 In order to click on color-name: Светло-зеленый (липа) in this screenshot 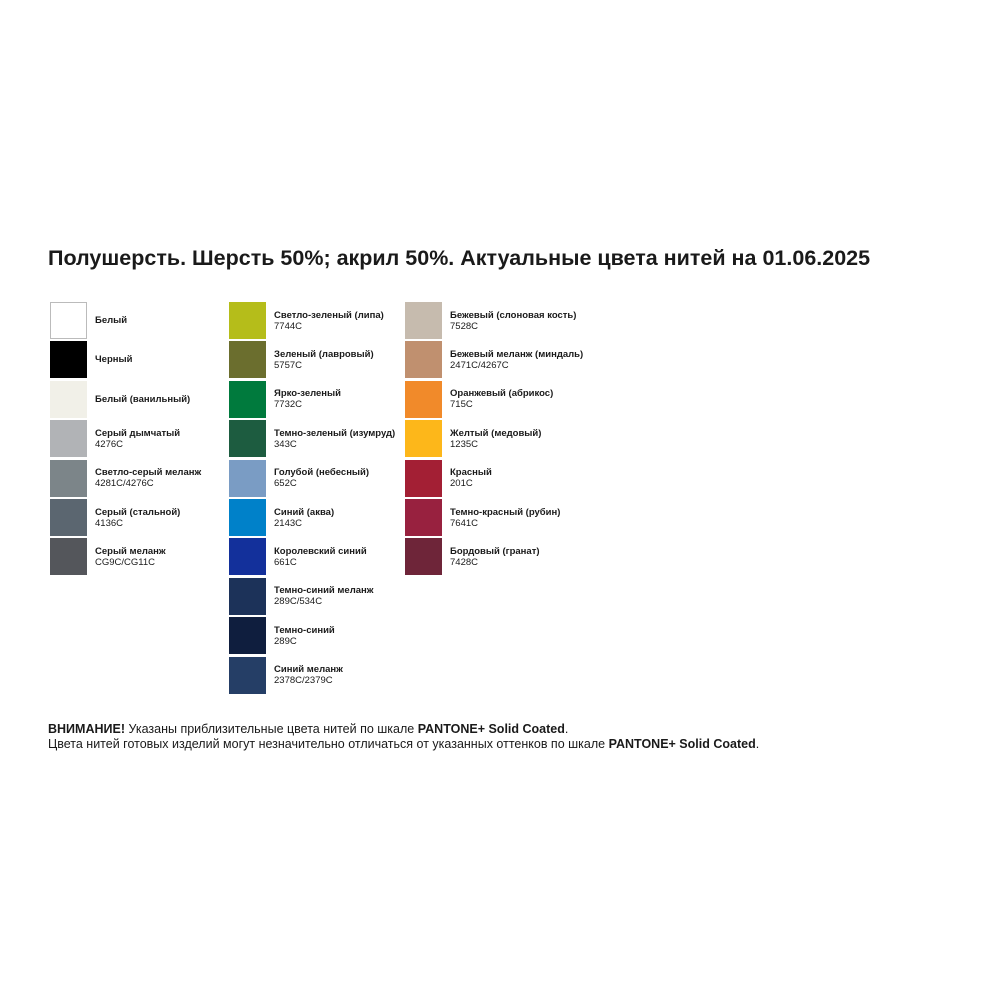, I will do `click(329, 315)`.